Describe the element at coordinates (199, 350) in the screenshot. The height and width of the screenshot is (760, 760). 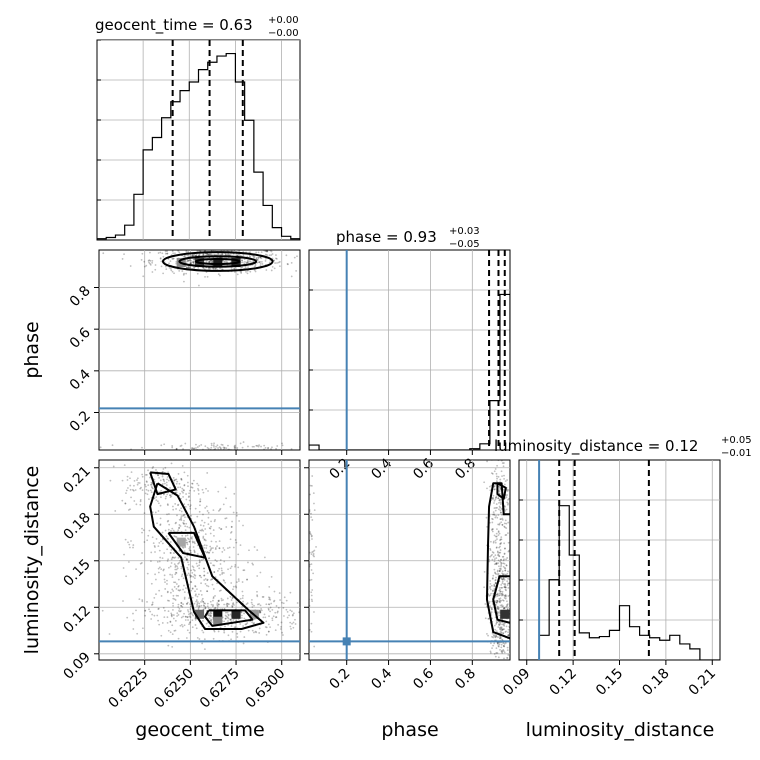
I see `panel-phase-vs-geocent-time` at that location.